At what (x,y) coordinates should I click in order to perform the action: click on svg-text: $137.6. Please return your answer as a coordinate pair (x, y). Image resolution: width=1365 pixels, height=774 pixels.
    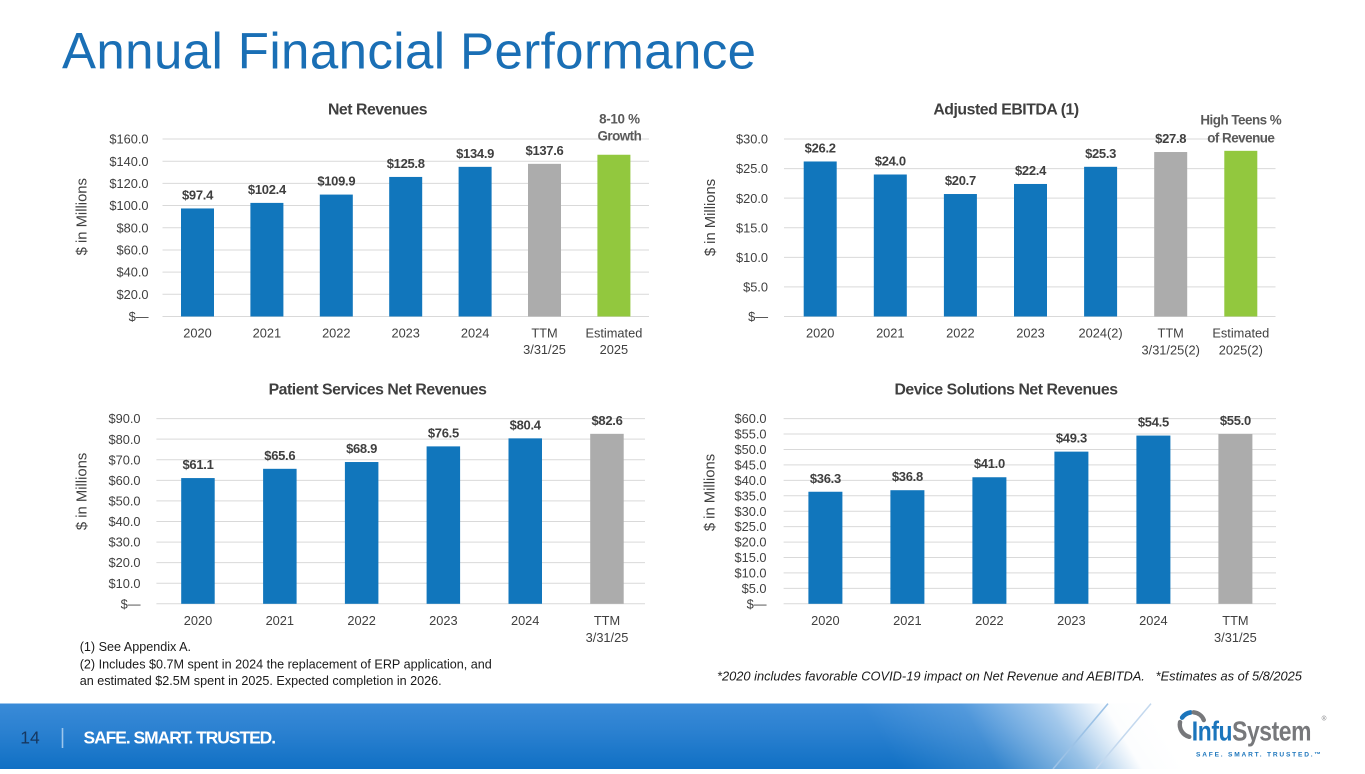
    Looking at the image, I should click on (545, 150).